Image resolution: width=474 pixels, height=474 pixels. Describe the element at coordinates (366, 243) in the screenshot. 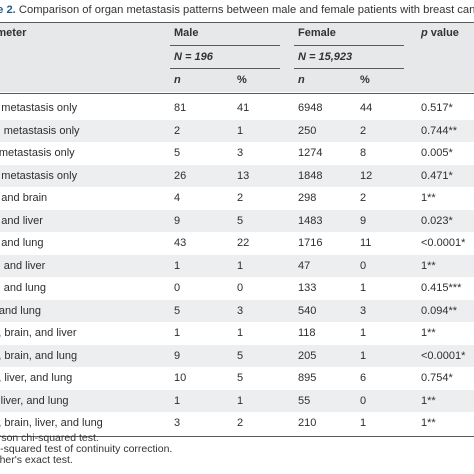

I see `female-percent: 11` at that location.